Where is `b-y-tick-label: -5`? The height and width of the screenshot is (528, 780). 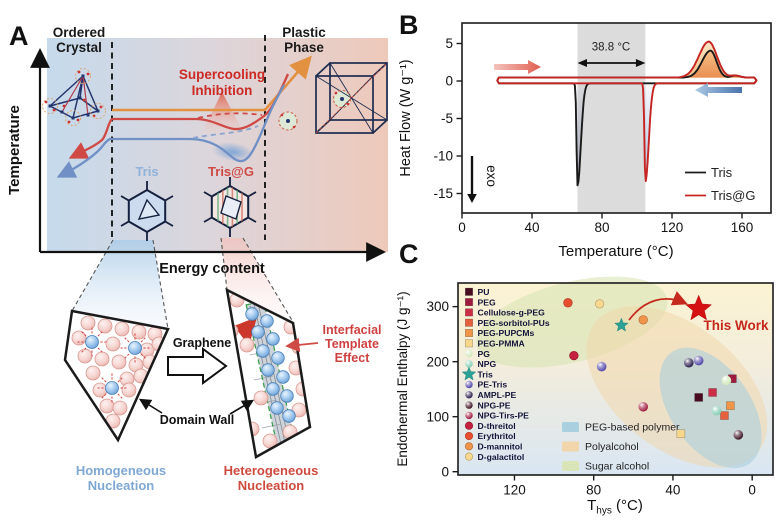
b-y-tick-label: -5 is located at coordinates (447, 118).